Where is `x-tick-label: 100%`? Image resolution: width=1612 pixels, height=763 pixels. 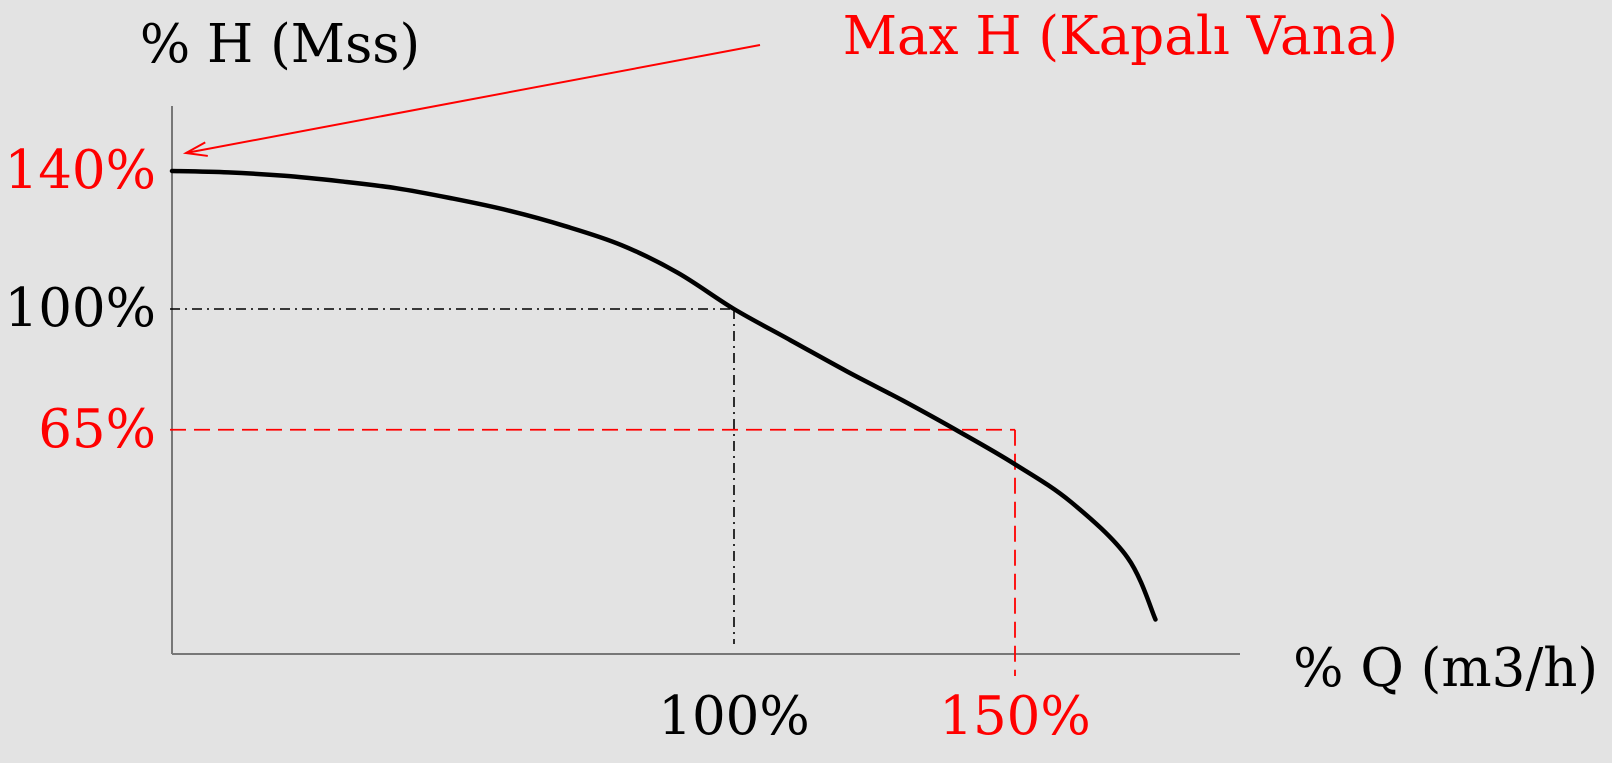 x-tick-label: 100% is located at coordinates (734, 716).